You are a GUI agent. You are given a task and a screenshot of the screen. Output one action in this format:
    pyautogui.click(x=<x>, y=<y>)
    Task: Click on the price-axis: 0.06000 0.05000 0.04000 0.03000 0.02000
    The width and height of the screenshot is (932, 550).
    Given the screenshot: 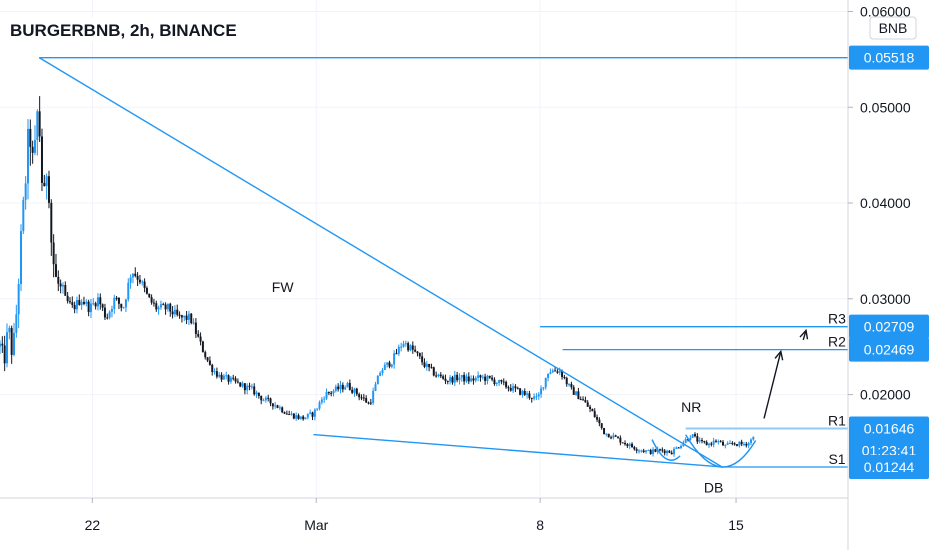 What is the action you would take?
    pyautogui.click(x=879, y=203)
    